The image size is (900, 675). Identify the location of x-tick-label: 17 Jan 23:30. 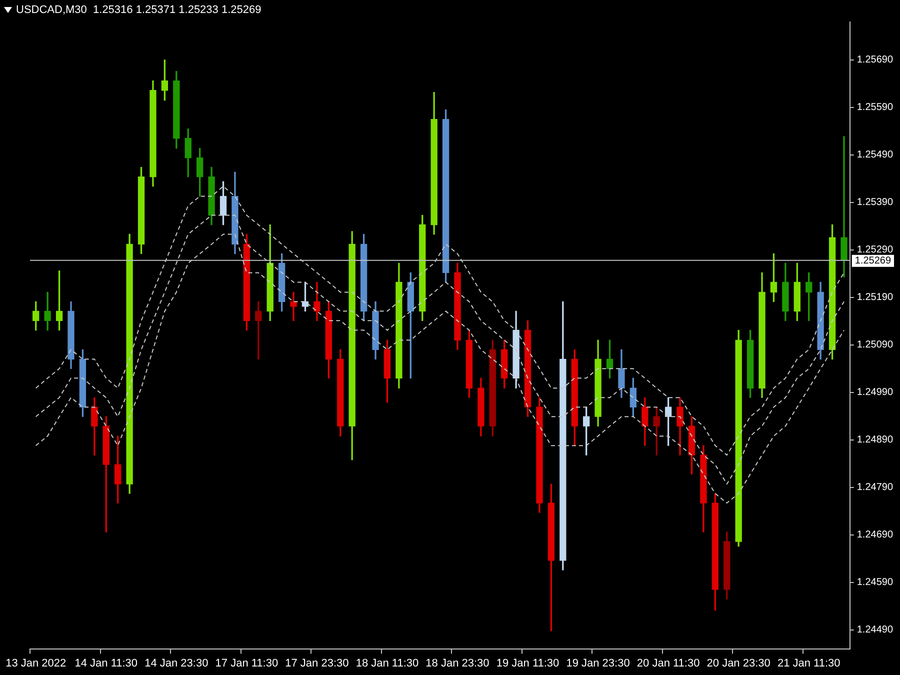
(317, 663).